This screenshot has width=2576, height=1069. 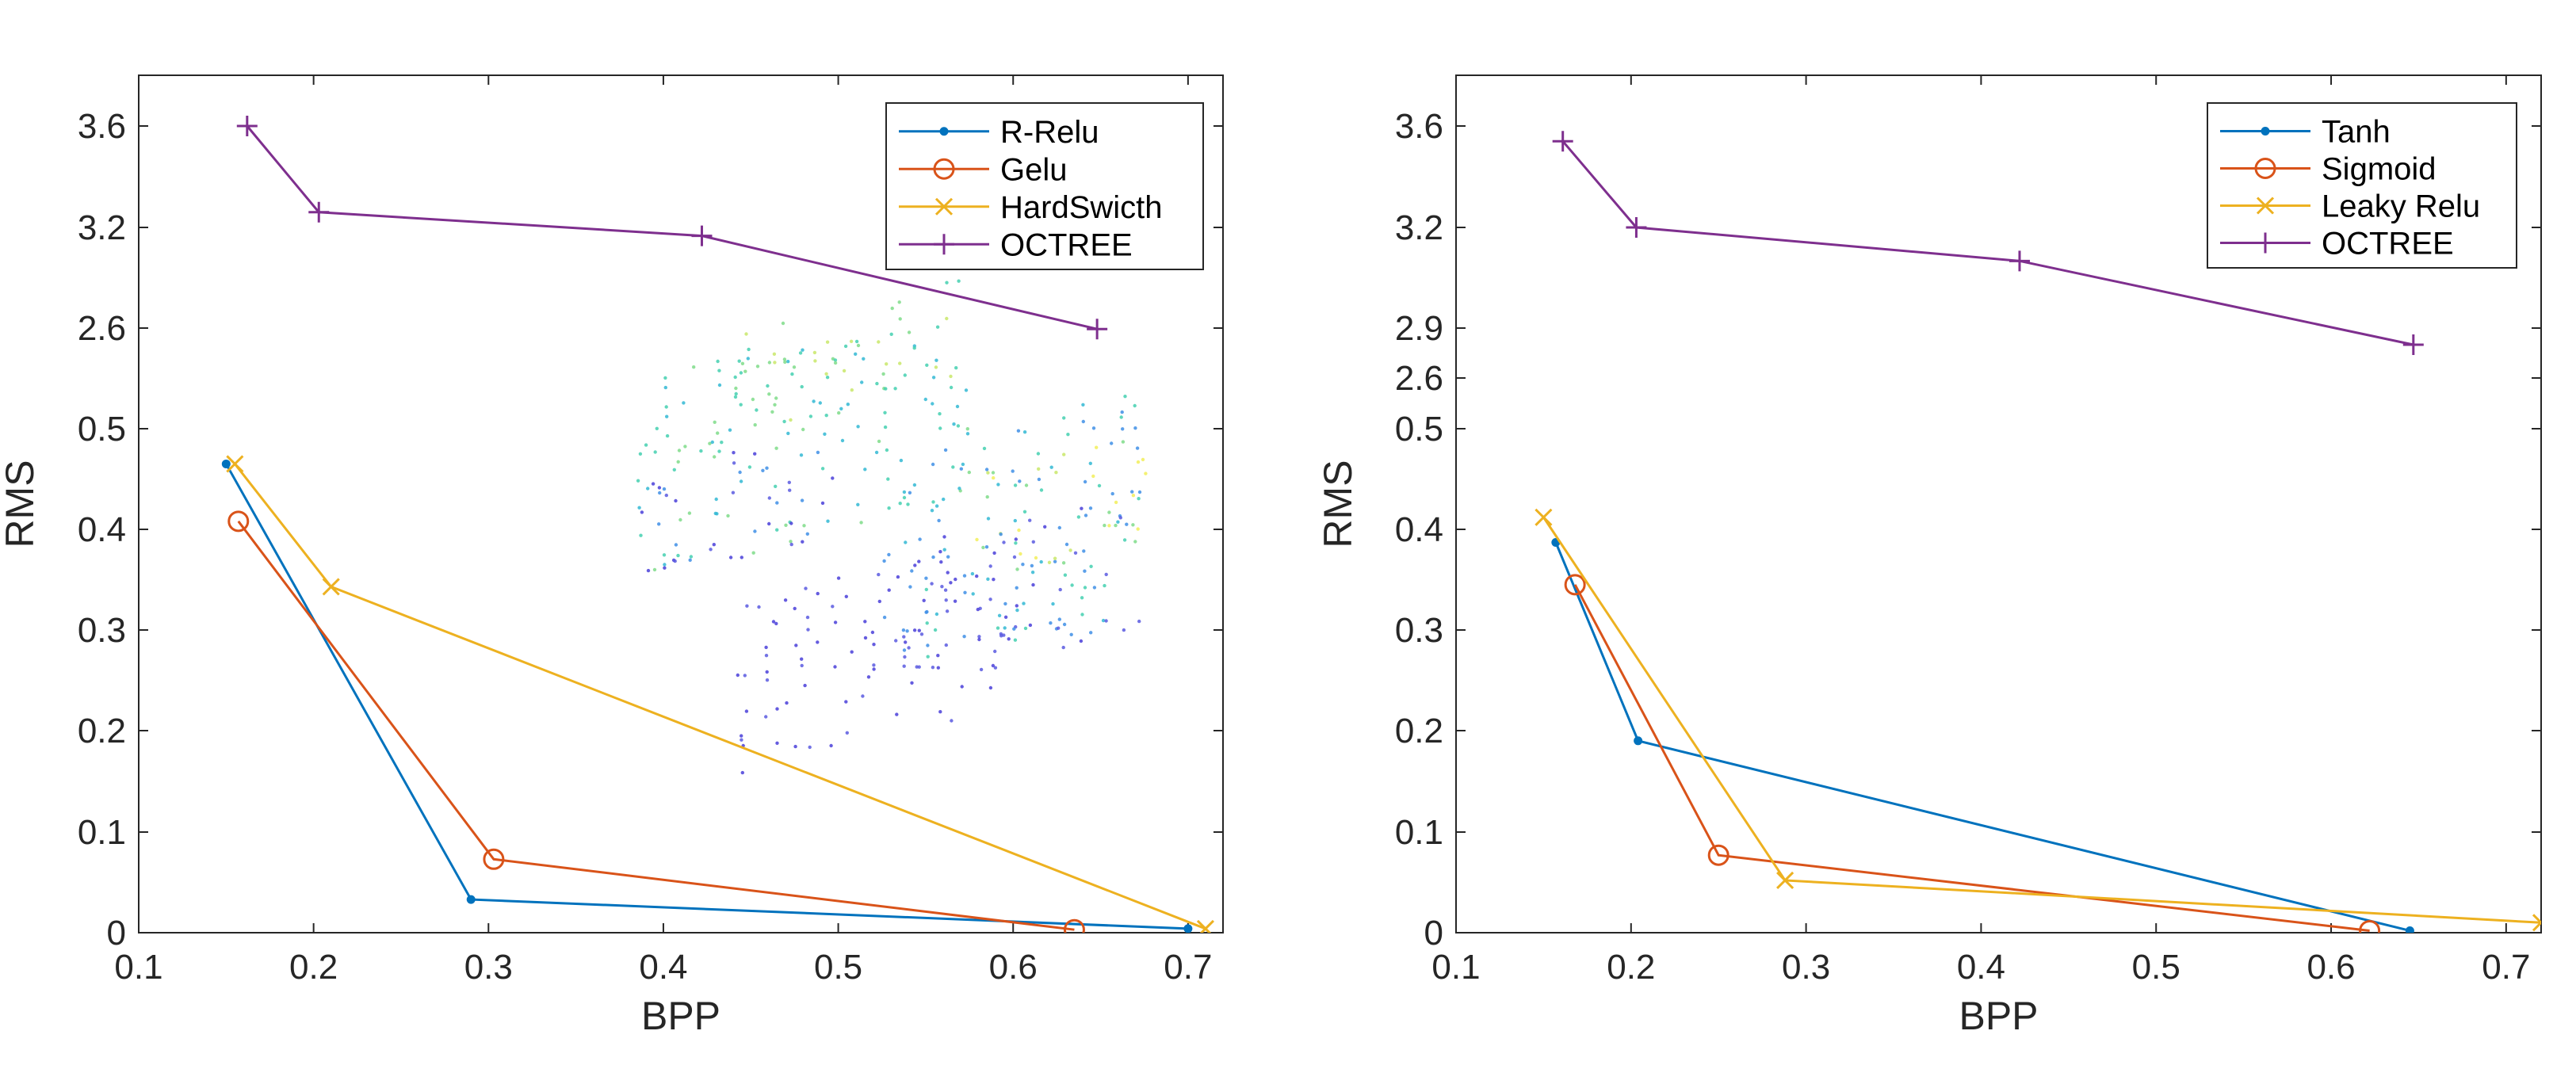 I want to click on x-tick-label: 0.3, so click(x=1806, y=968).